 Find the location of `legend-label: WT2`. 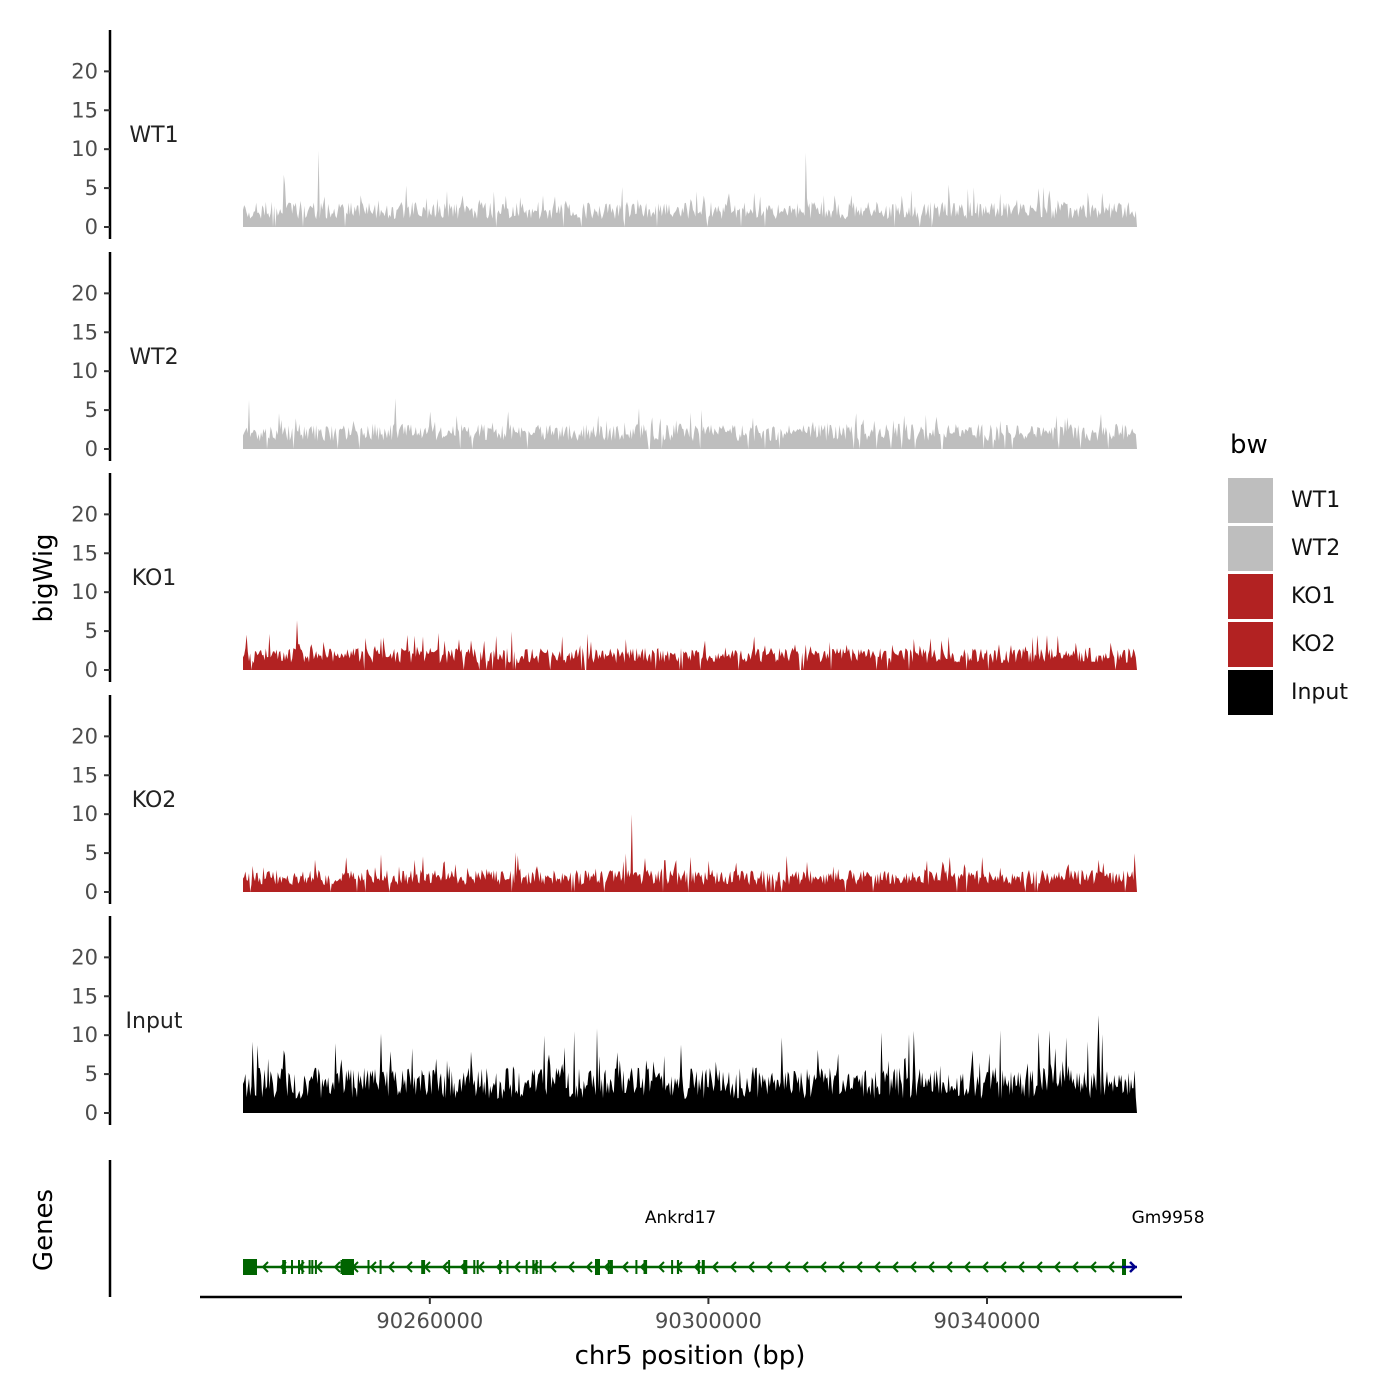

legend-label: WT2 is located at coordinates (1316, 548).